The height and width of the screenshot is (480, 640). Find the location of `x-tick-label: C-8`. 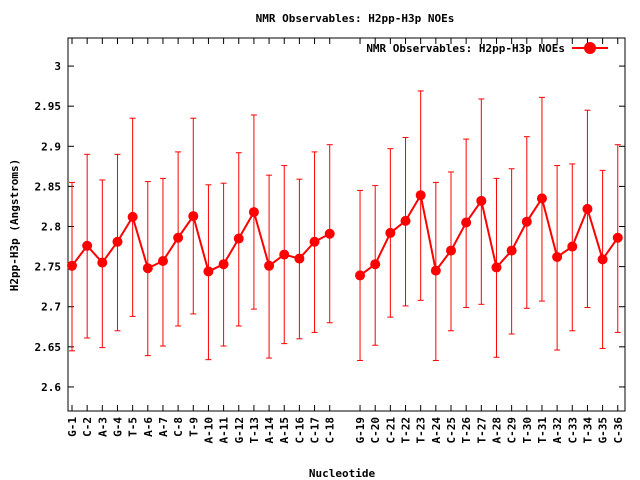

x-tick-label: C-8 is located at coordinates (178, 427).